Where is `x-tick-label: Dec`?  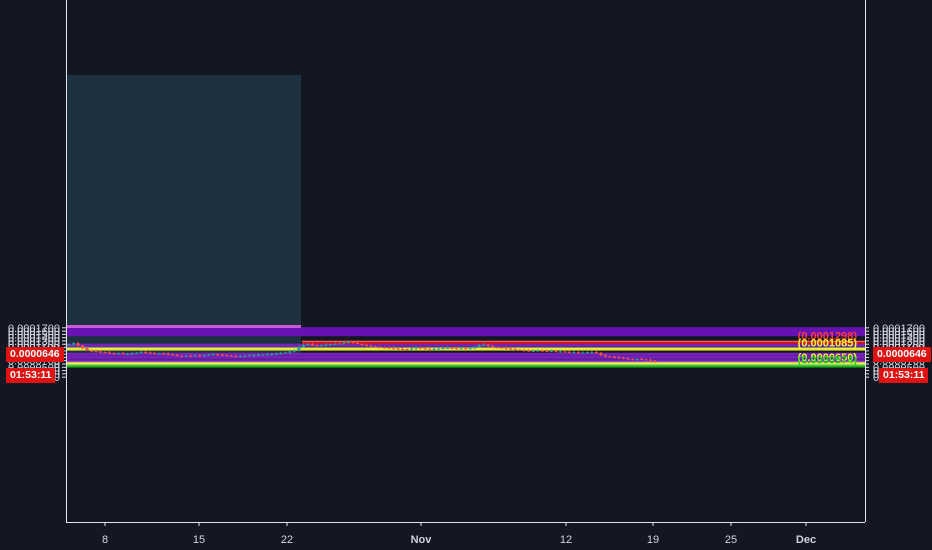 x-tick-label: Dec is located at coordinates (806, 540).